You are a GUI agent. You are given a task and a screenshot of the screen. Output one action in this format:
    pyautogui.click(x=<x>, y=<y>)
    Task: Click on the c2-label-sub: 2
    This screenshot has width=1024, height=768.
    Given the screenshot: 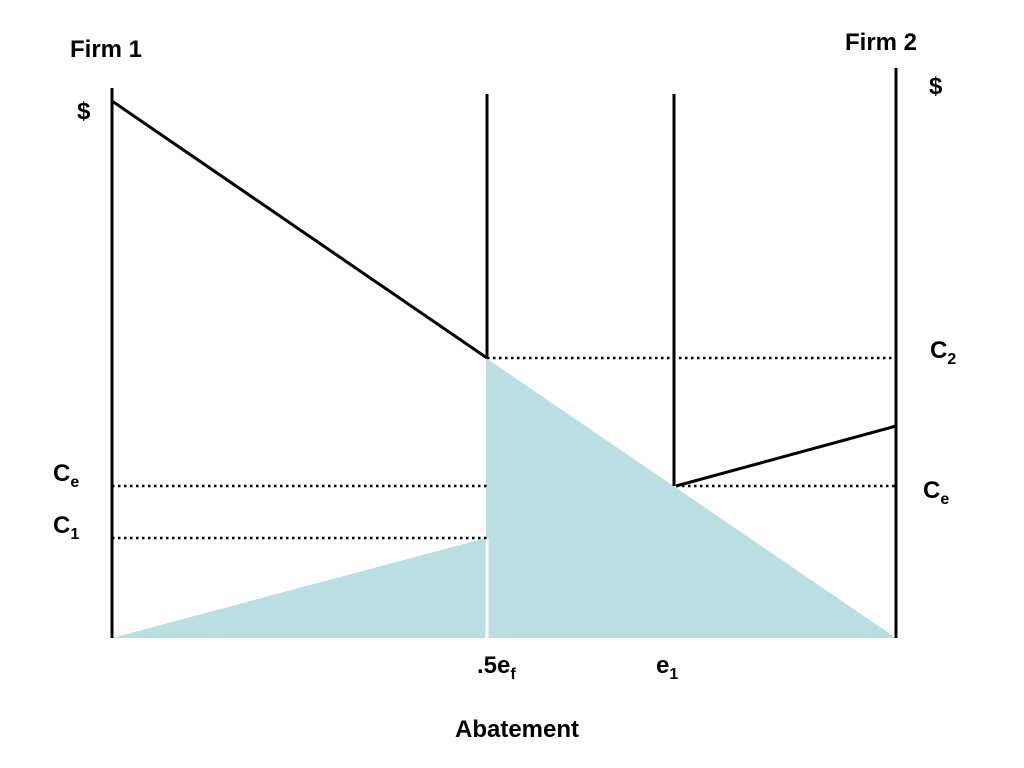 What is the action you would take?
    pyautogui.click(x=951, y=359)
    